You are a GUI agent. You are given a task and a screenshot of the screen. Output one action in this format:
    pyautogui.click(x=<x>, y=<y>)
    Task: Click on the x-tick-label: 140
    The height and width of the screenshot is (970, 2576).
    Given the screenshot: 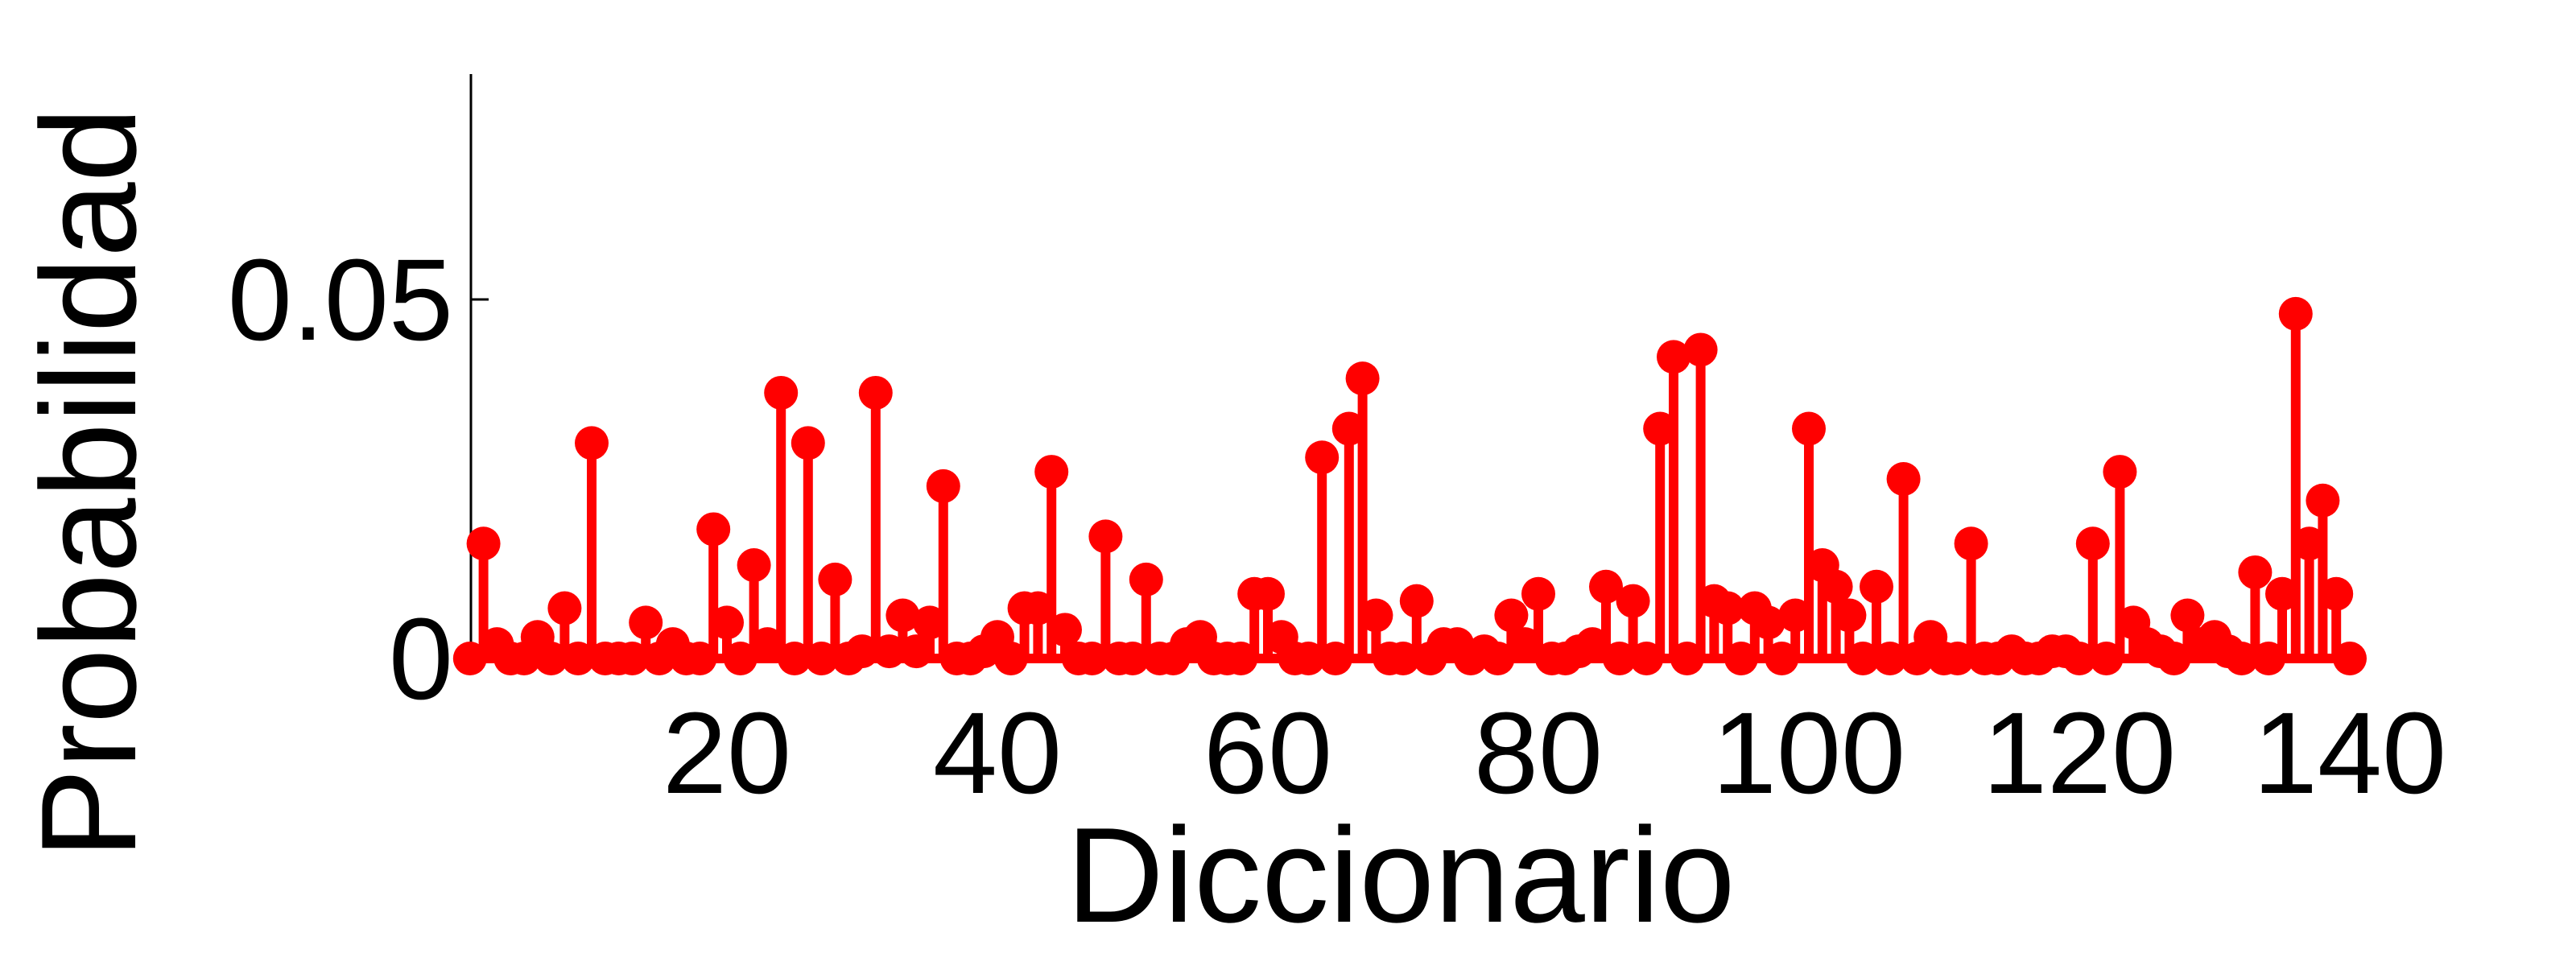 What is the action you would take?
    pyautogui.click(x=2349, y=753)
    